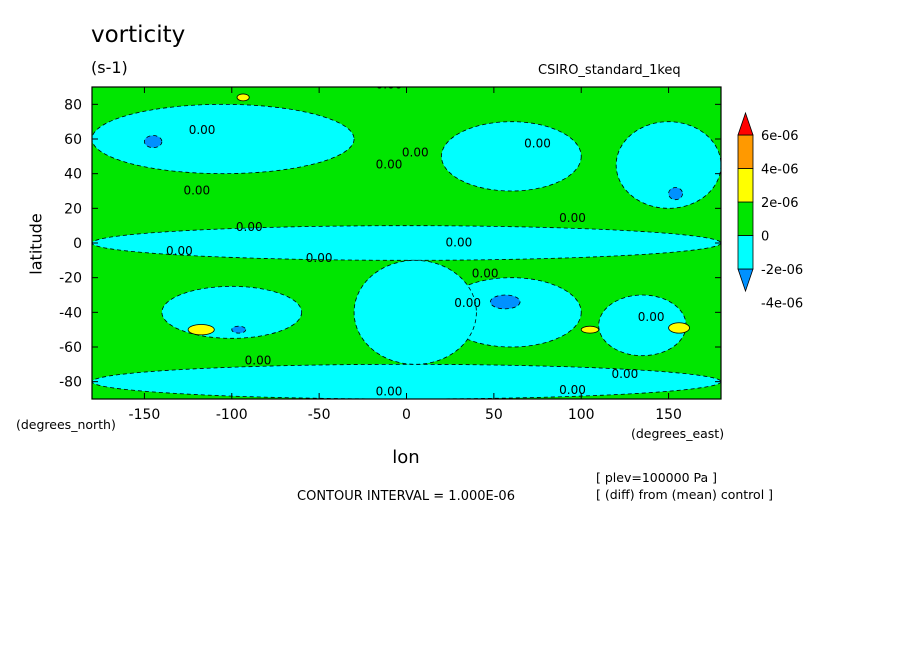 This screenshot has height=654, width=904. Describe the element at coordinates (66, 424) in the screenshot. I see `y-axis-units: (degrees_north)` at that location.